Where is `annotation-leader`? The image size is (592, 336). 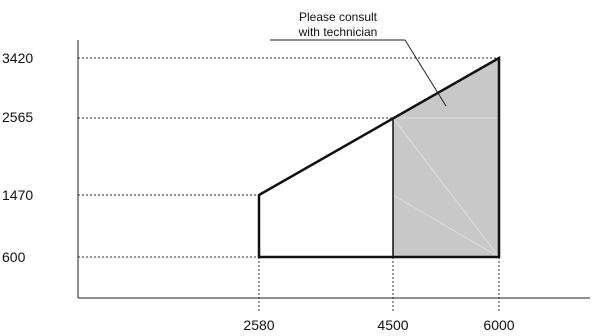
annotation-leader is located at coordinates (425, 73).